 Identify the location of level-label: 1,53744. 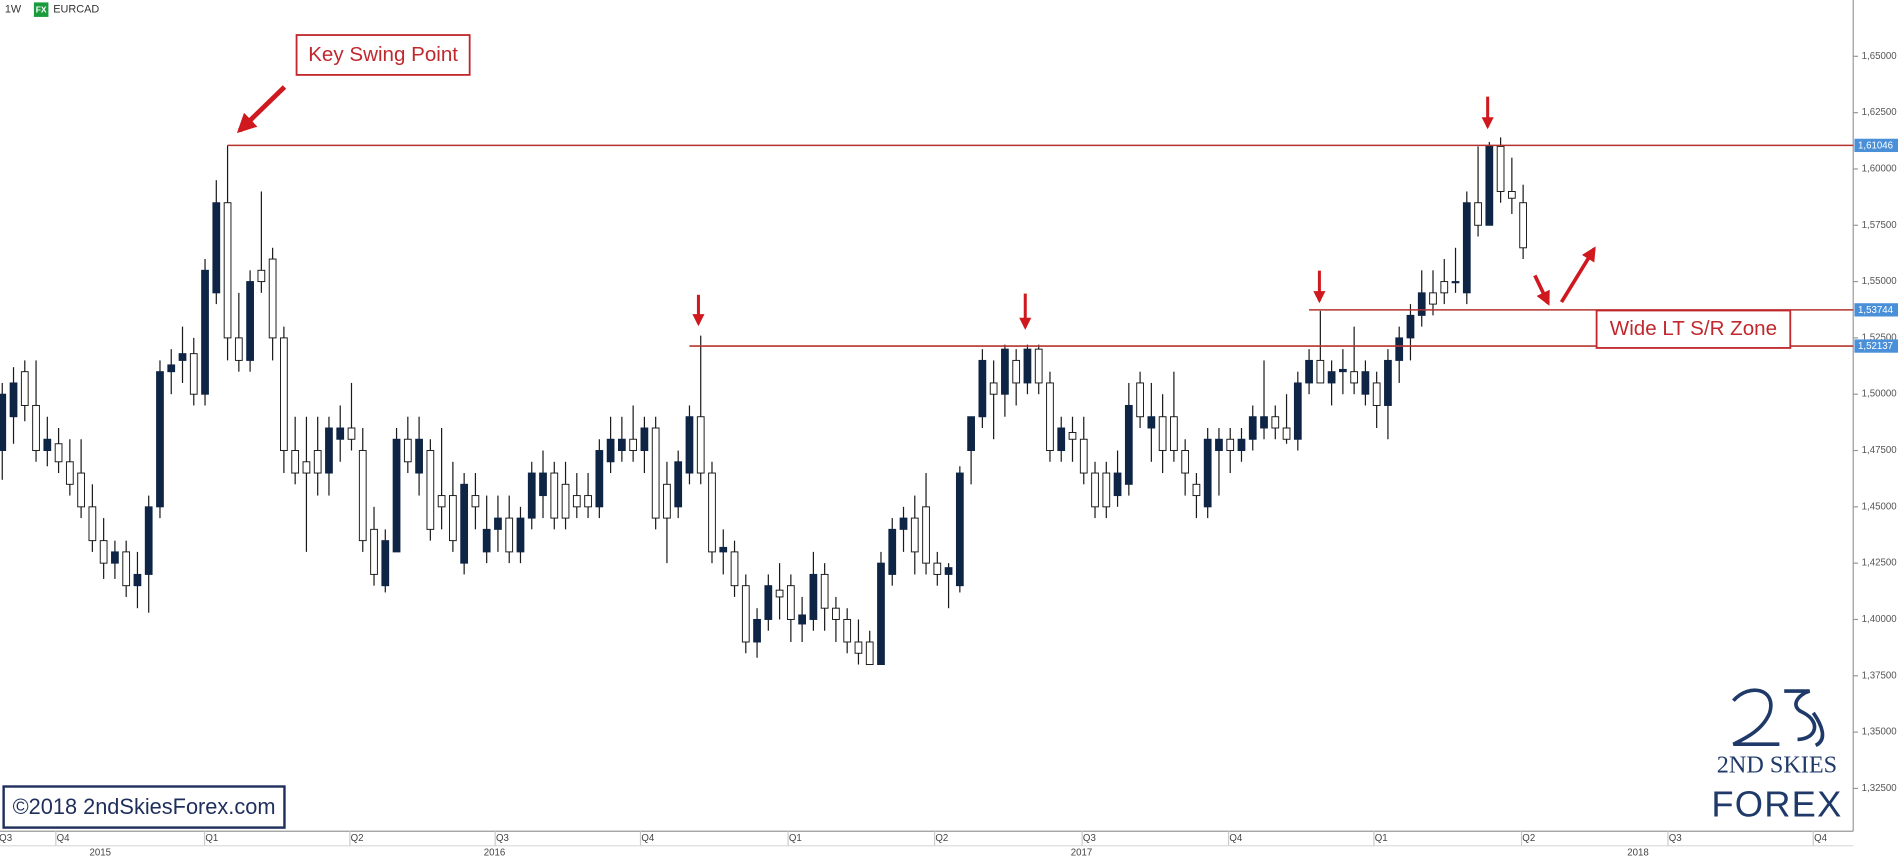
(1876, 310).